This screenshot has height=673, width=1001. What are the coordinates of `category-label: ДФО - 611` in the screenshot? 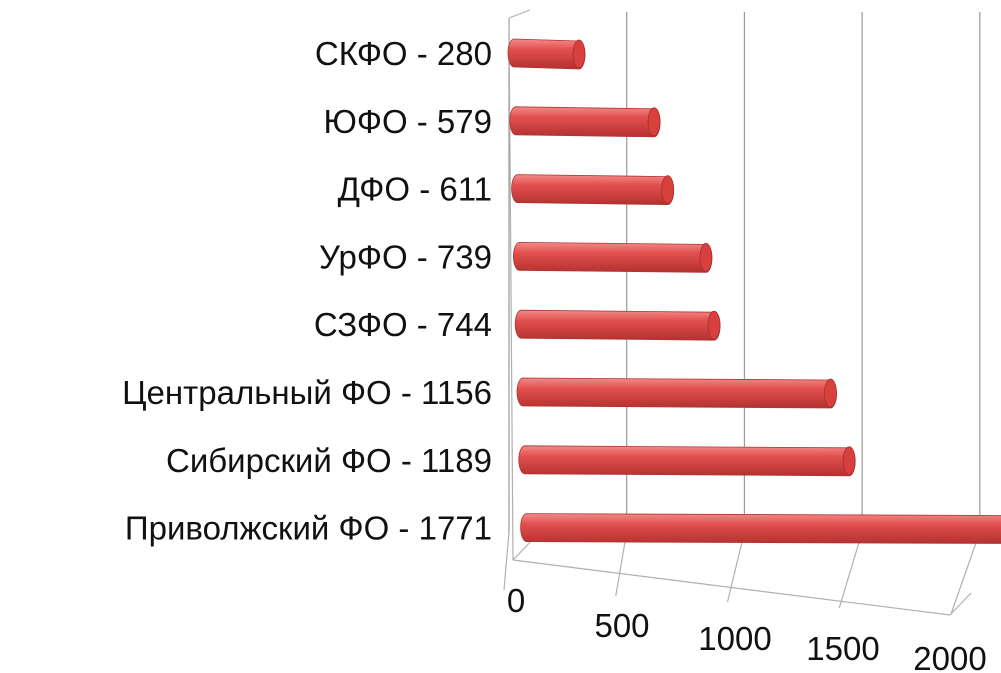 It's located at (415, 189).